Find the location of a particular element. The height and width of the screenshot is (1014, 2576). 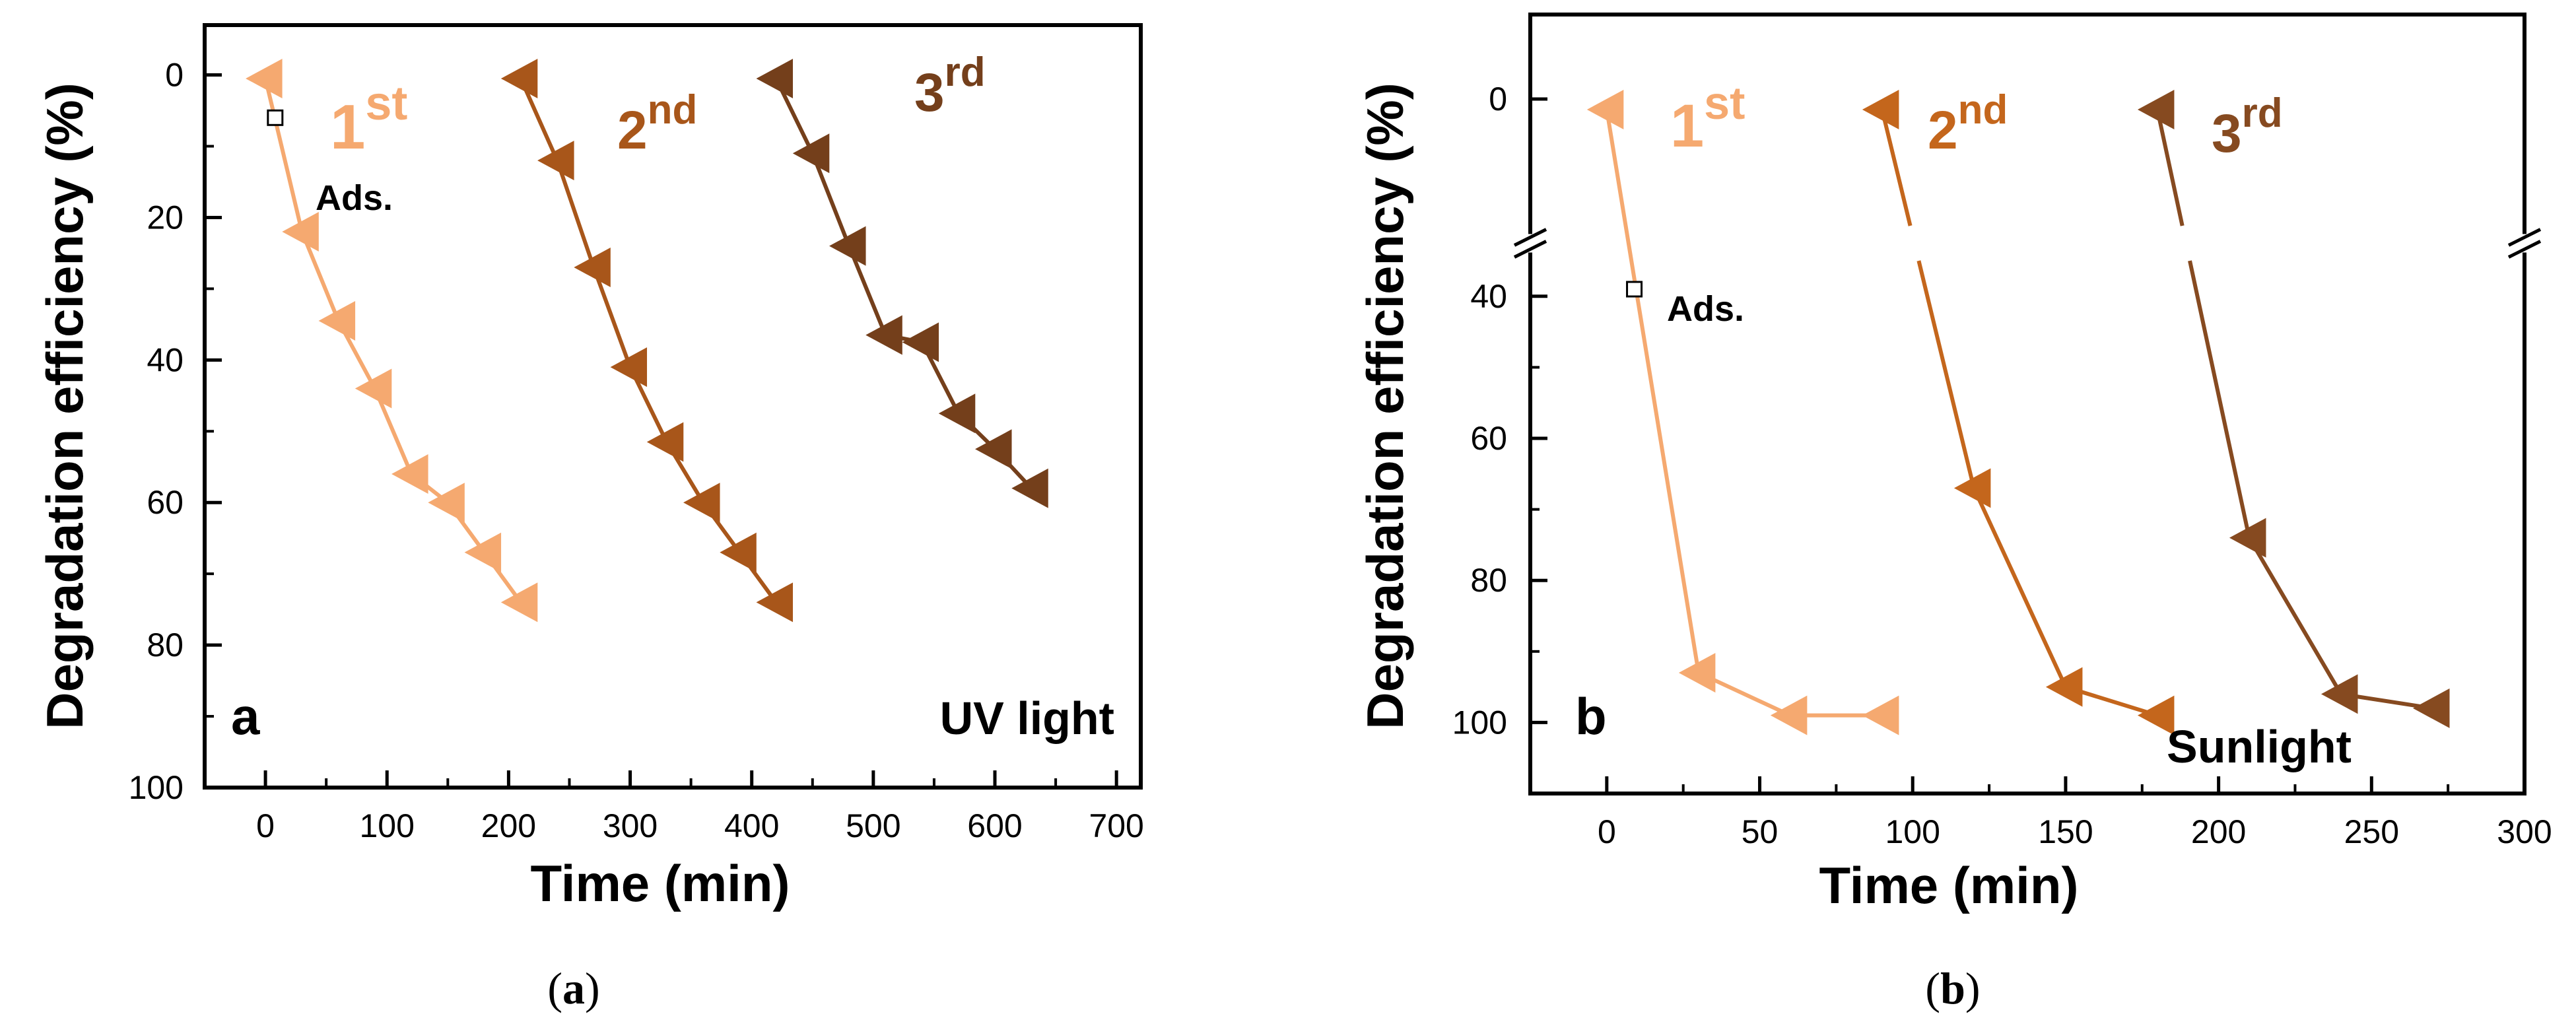

ads-point-b is located at coordinates (1634, 289).